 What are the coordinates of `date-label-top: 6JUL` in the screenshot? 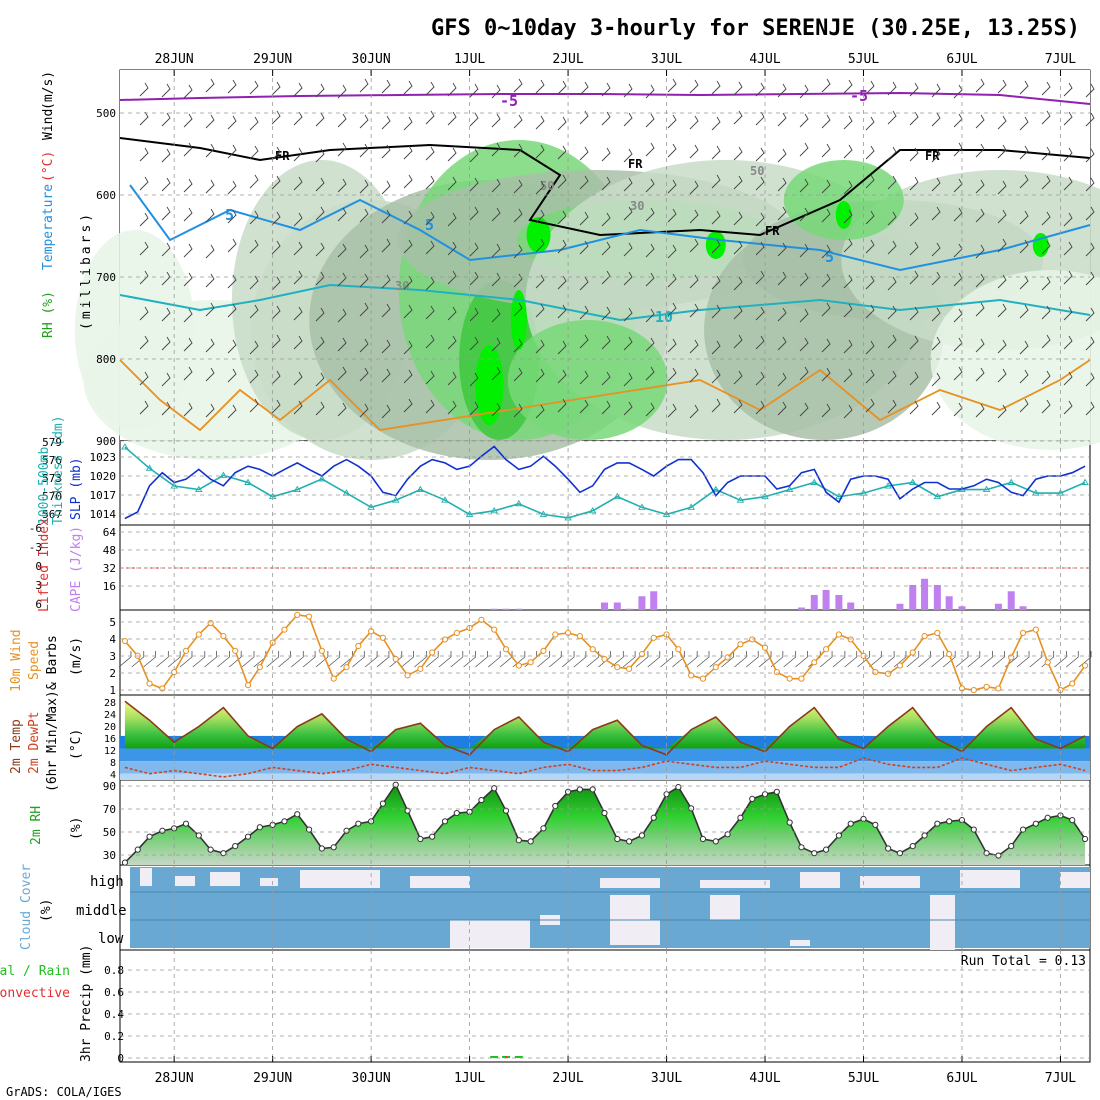 It's located at (961, 59).